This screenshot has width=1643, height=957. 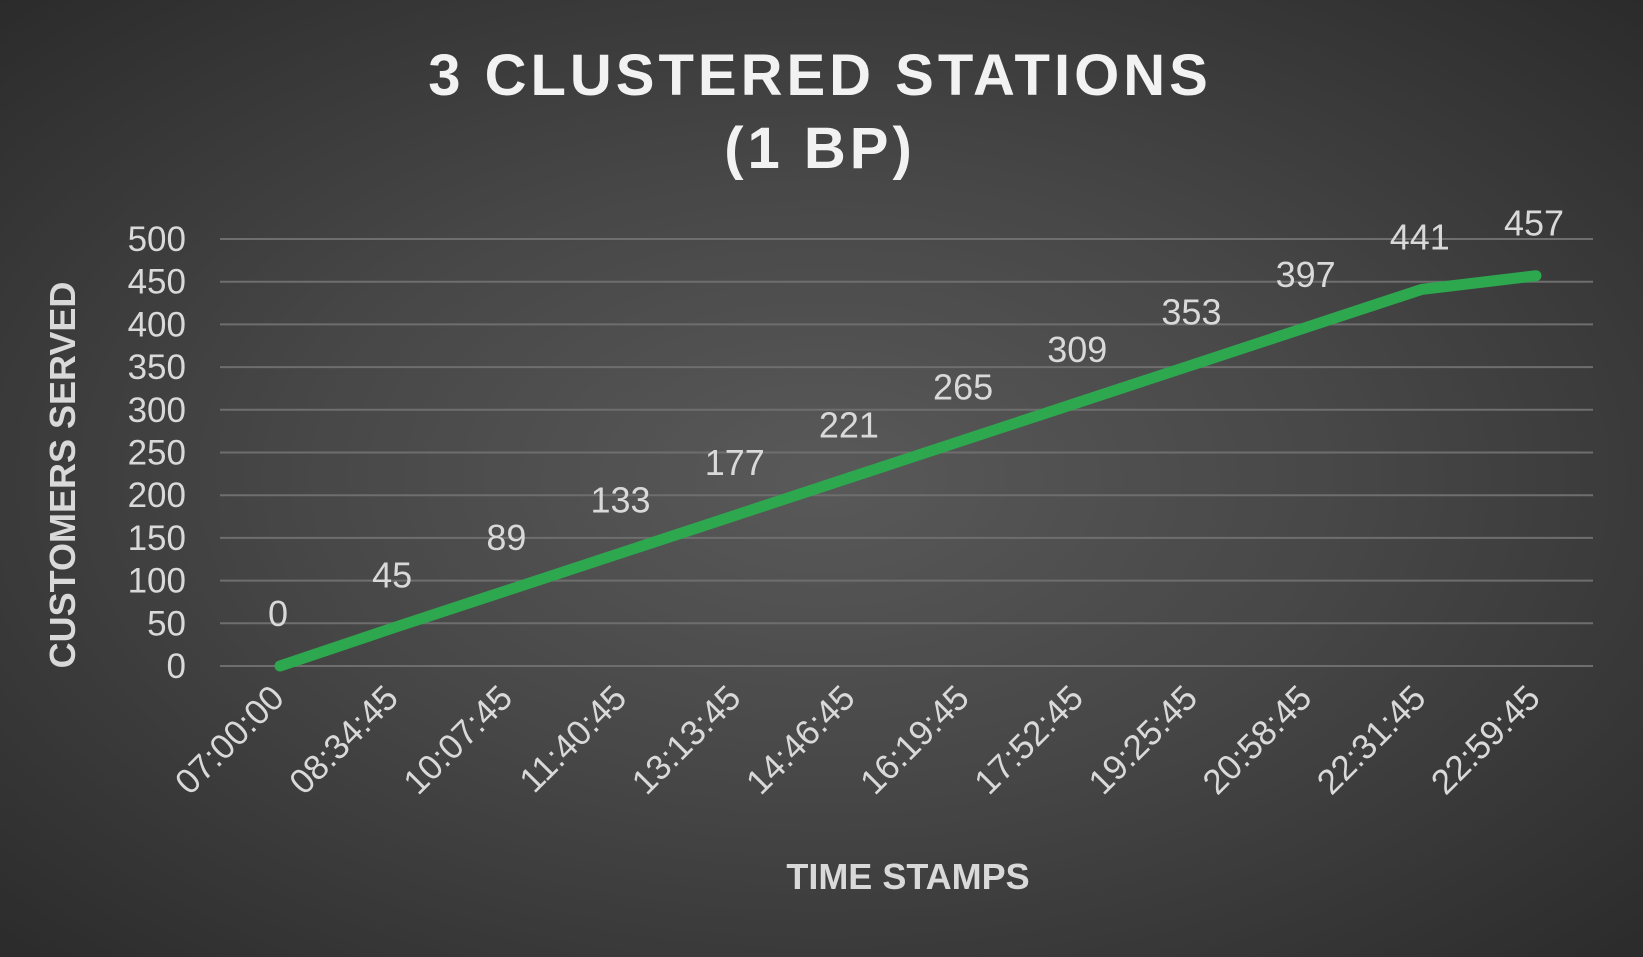 What do you see at coordinates (820, 75) in the screenshot?
I see `chart-title-line-1: 3 CLUSTERED STATIONS` at bounding box center [820, 75].